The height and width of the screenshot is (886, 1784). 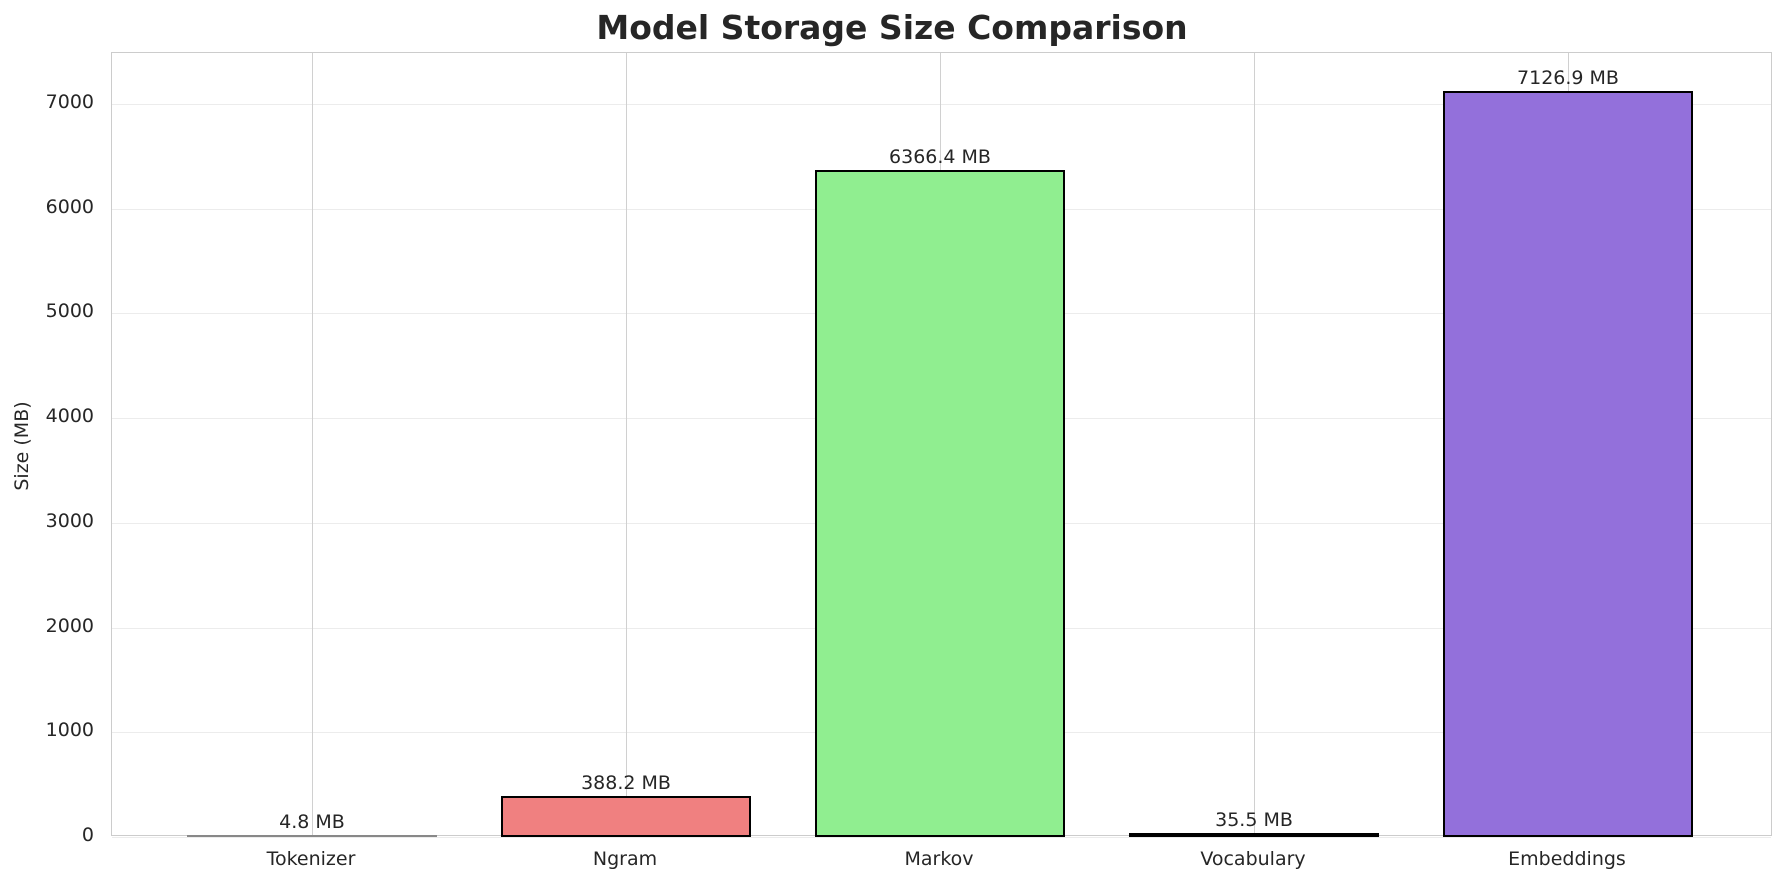 I want to click on bar-vocabulary, so click(x=1254, y=835).